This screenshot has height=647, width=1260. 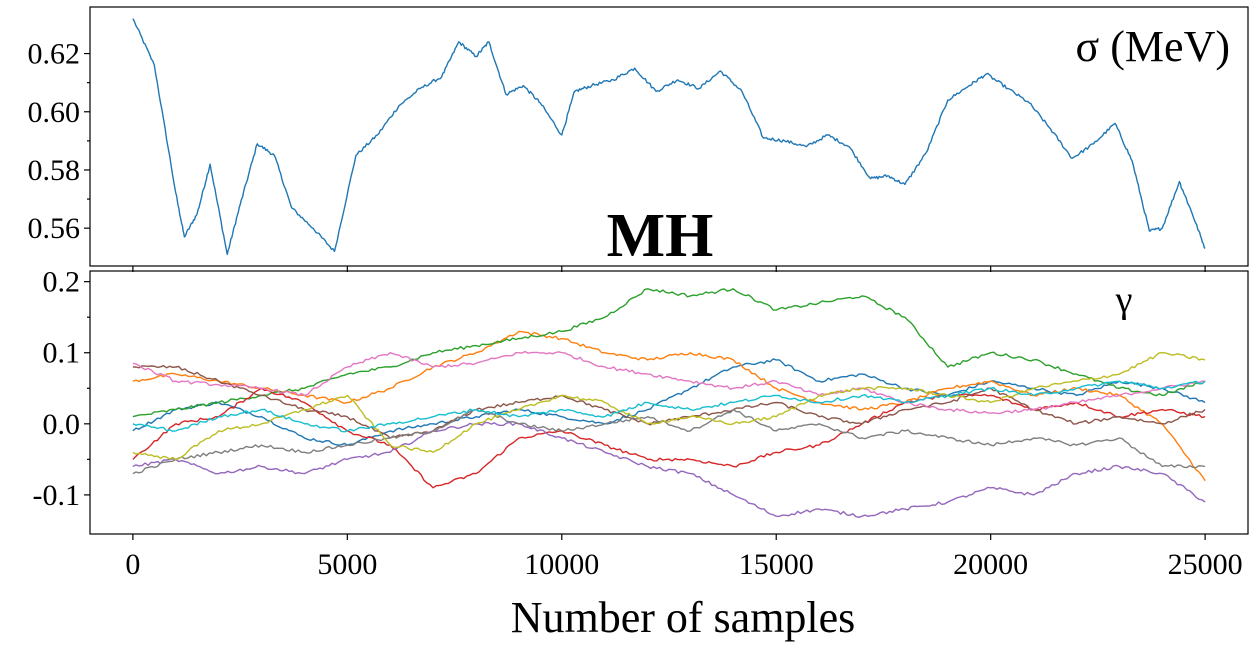 I want to click on x-tick-label: 10000, so click(x=561, y=564).